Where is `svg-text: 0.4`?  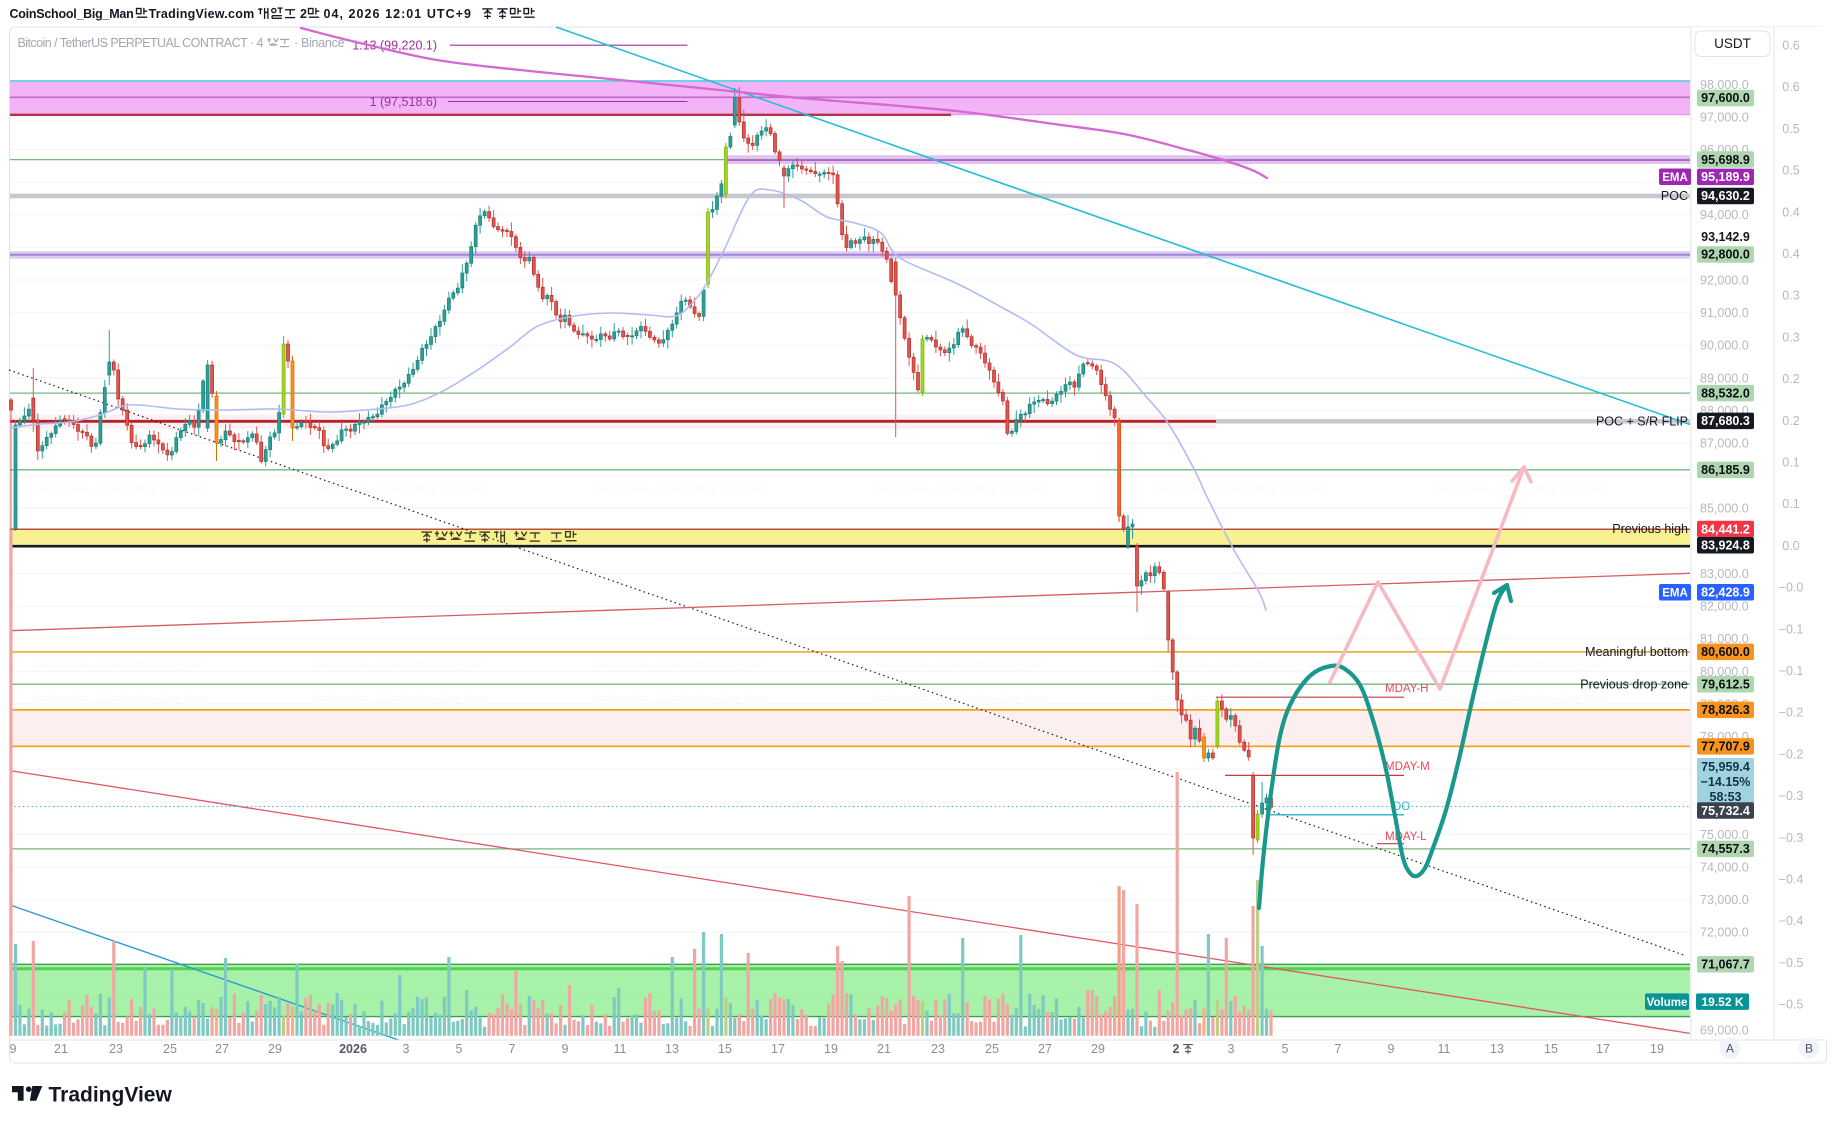 svg-text: 0.4 is located at coordinates (1790, 254).